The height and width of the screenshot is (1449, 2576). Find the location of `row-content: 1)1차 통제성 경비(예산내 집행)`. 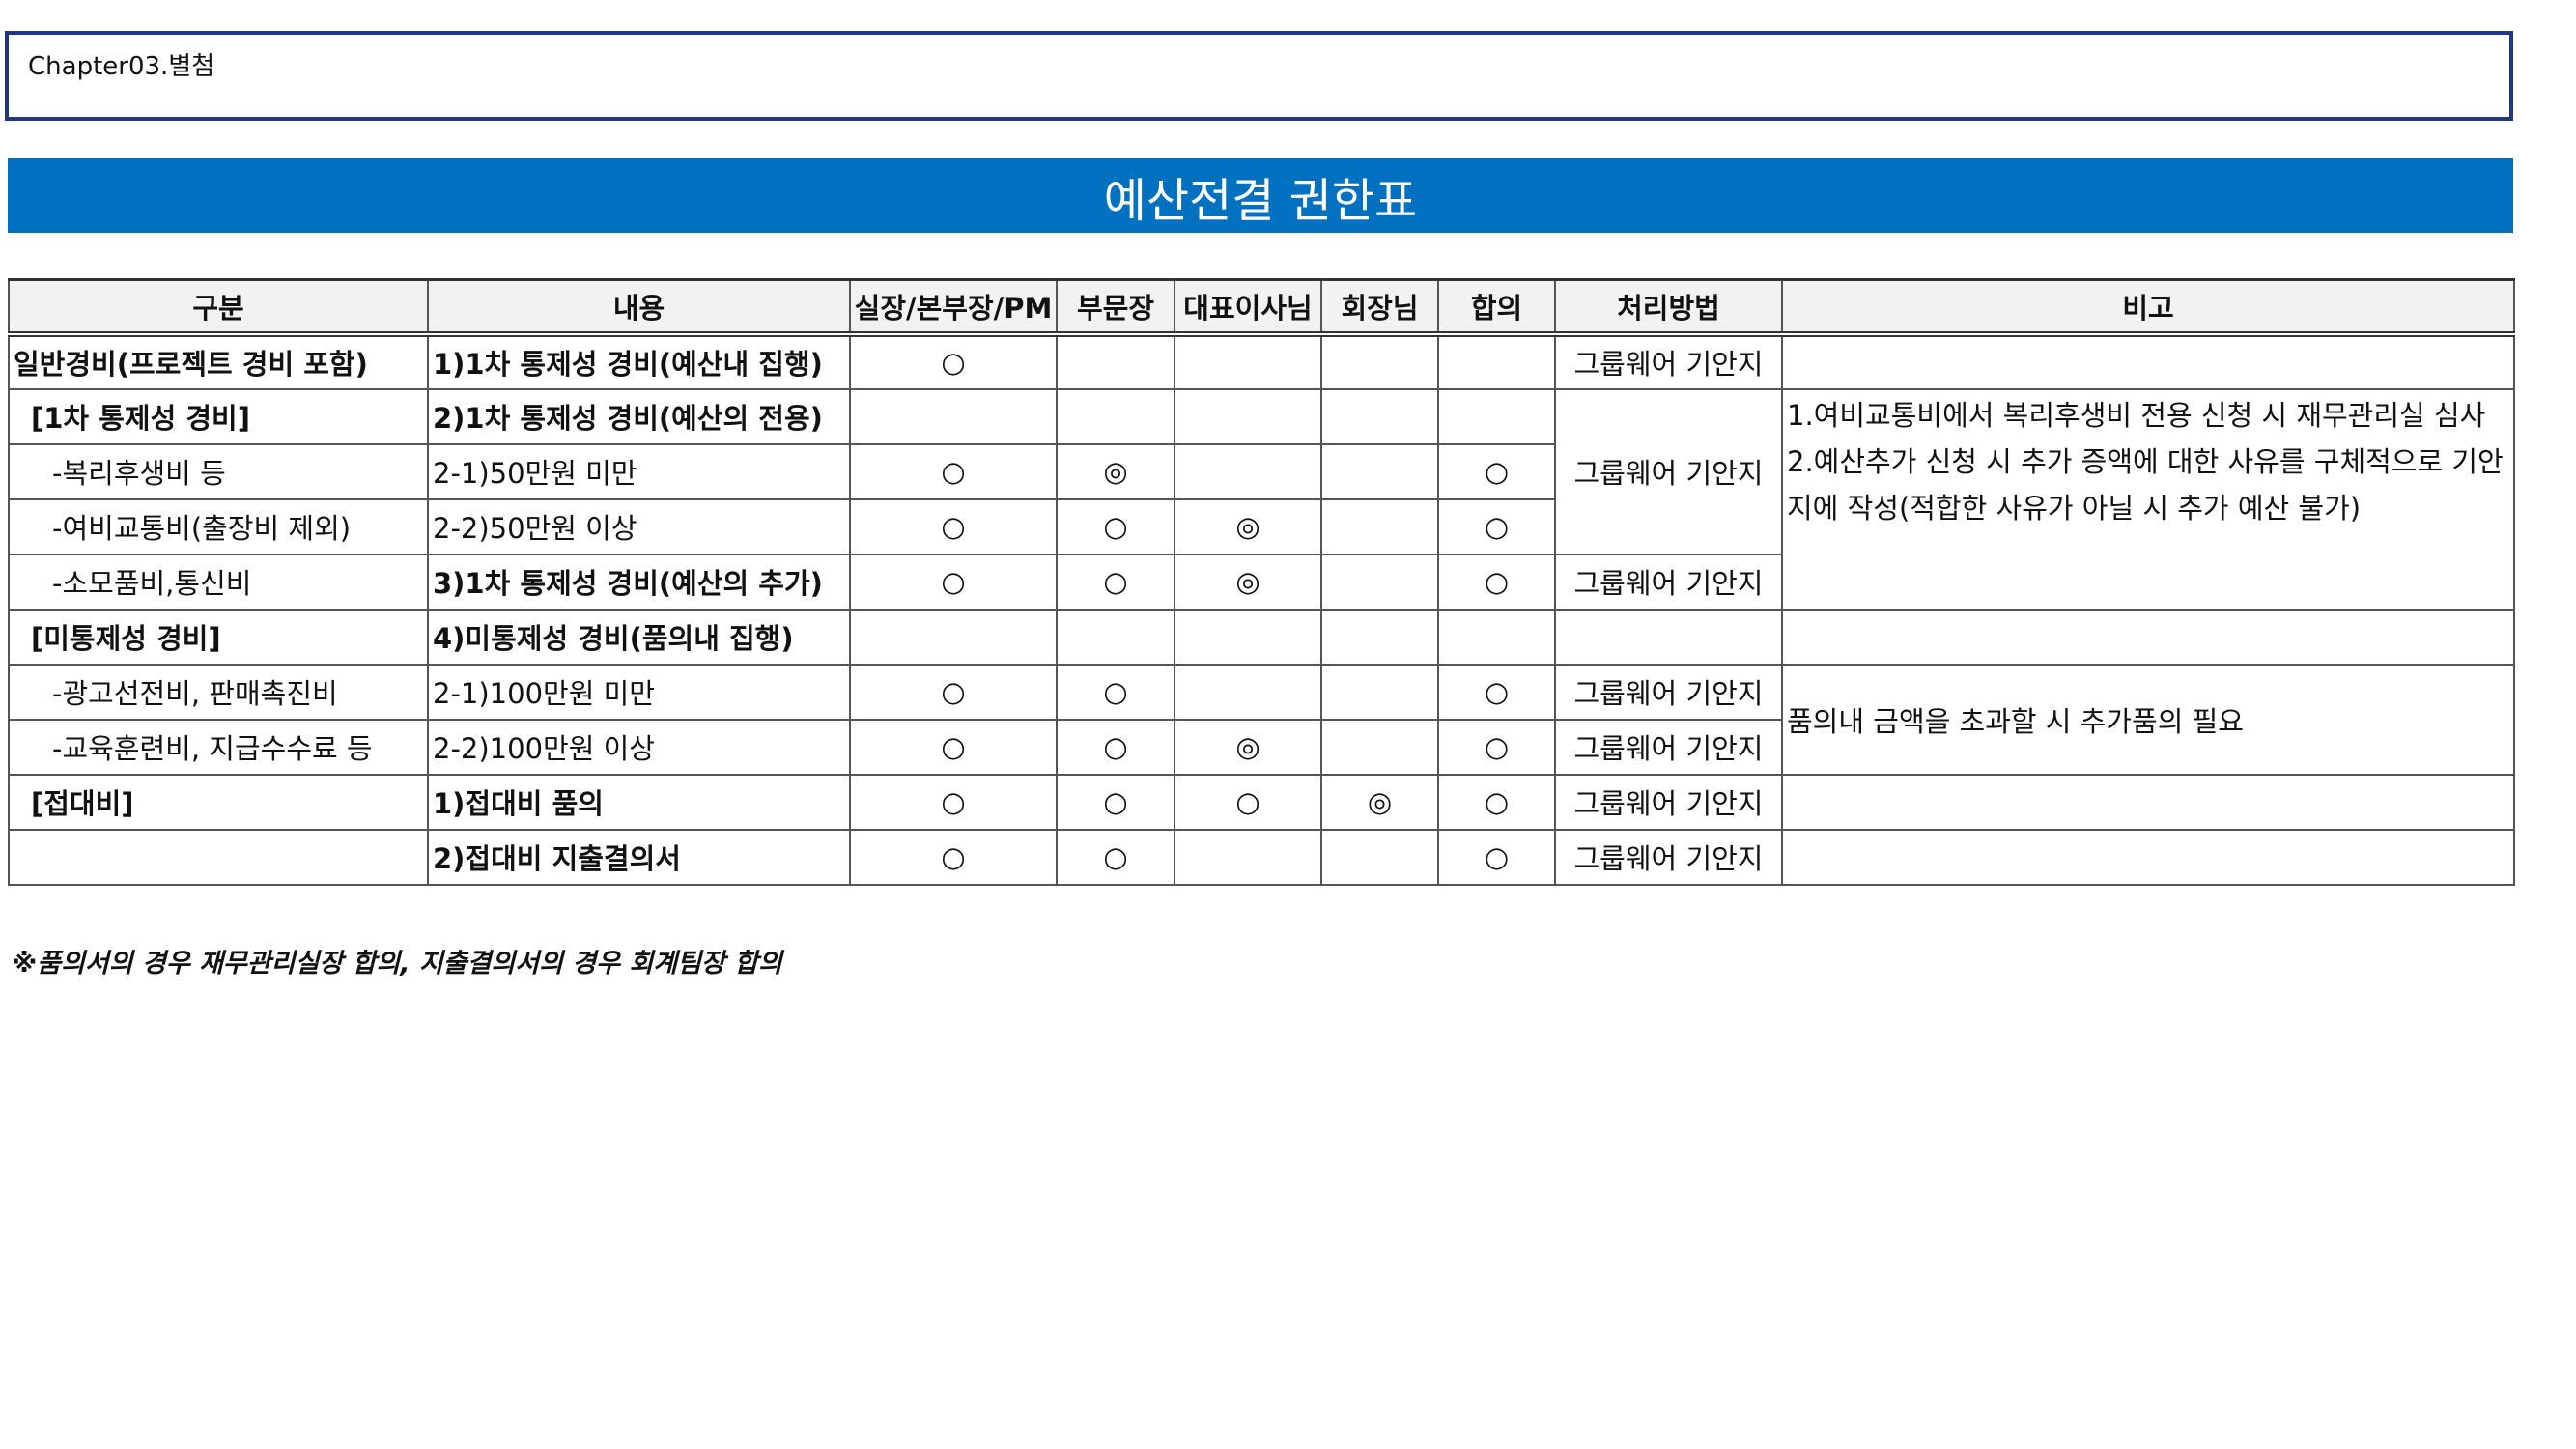

row-content: 1)1차 통제성 경비(예산내 집행) is located at coordinates (639, 361).